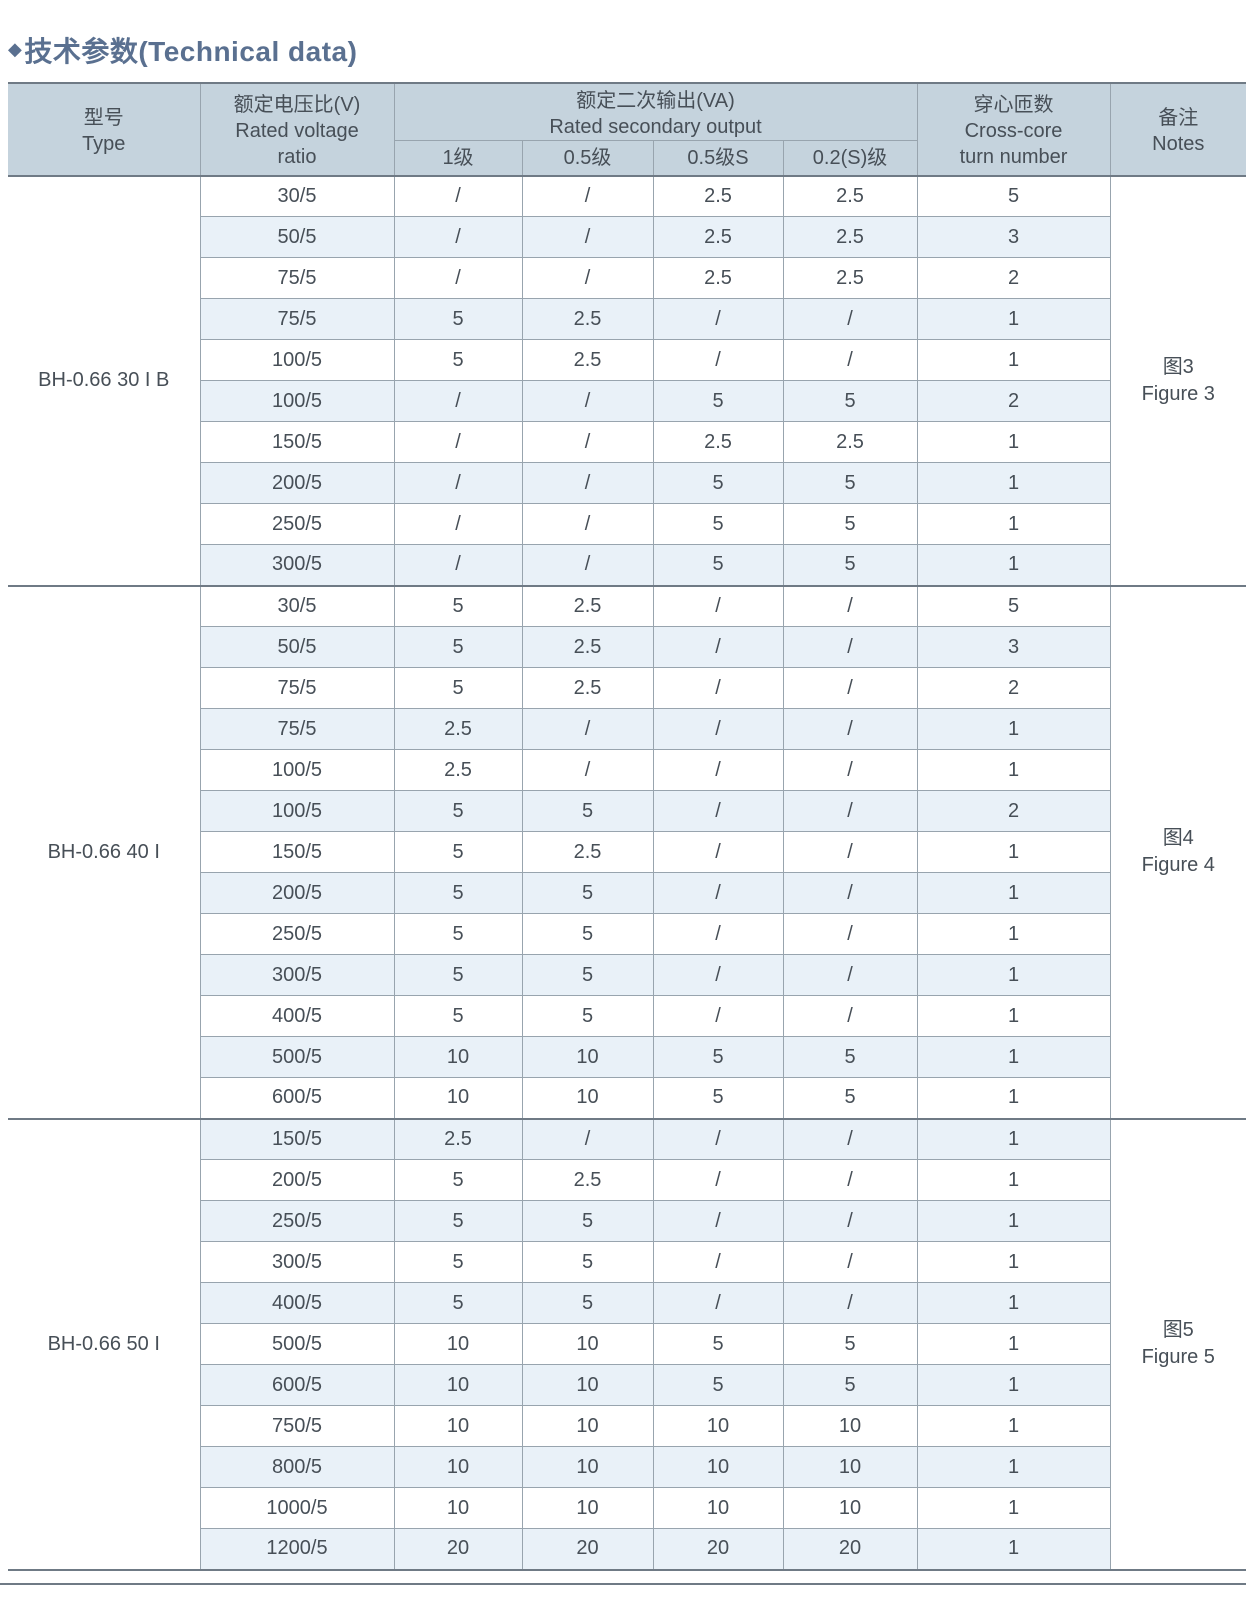 The height and width of the screenshot is (1612, 1246). Describe the element at coordinates (655, 127) in the screenshot. I see `col-header-output-en: Rated secondary output` at that location.